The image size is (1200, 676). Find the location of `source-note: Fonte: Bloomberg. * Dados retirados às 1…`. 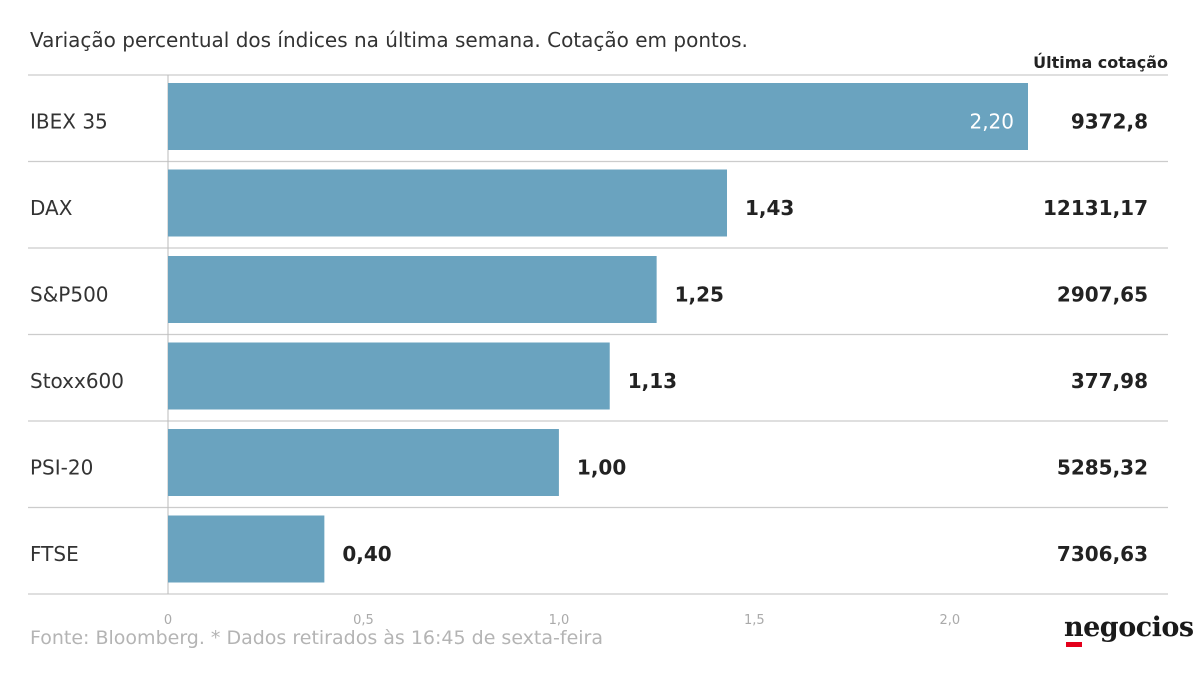

source-note: Fonte: Bloomberg. * Dados retirados às 1… is located at coordinates (316, 638).